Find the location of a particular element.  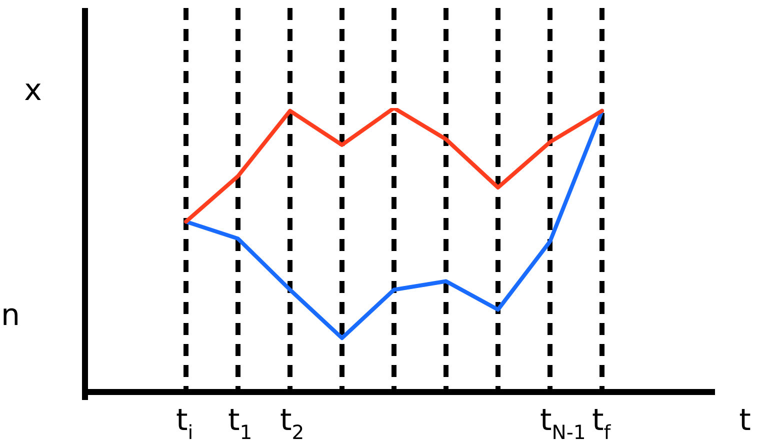

text: n is located at coordinates (10, 315).